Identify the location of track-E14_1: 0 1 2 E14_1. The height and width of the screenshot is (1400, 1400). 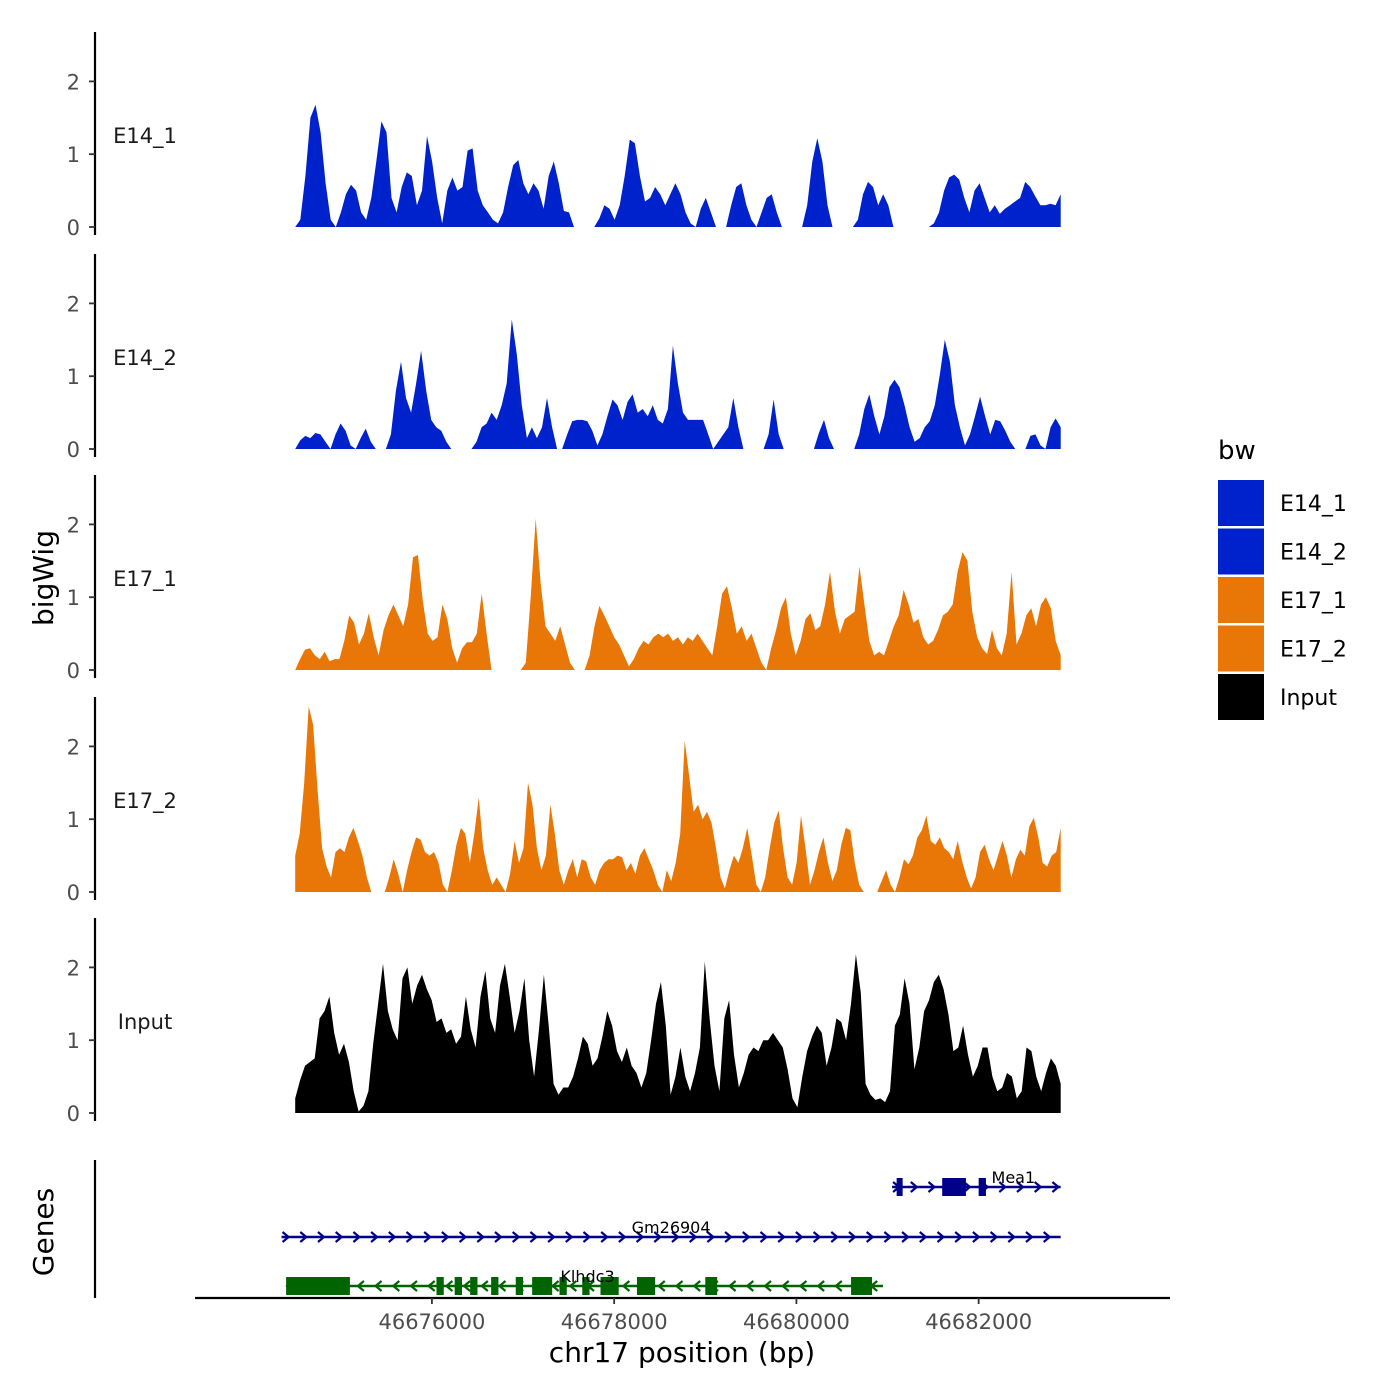
(564, 136).